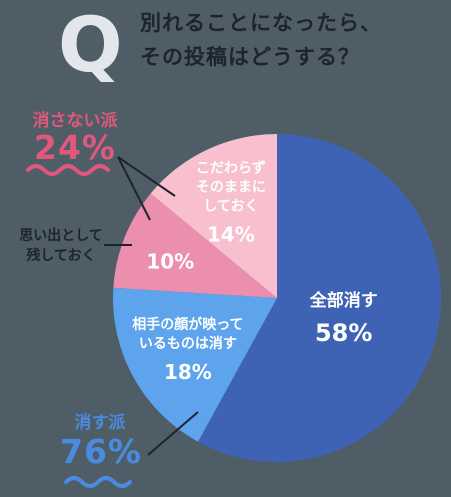  Describe the element at coordinates (231, 168) in the screenshot. I see `slice-label: こだわらず` at that location.